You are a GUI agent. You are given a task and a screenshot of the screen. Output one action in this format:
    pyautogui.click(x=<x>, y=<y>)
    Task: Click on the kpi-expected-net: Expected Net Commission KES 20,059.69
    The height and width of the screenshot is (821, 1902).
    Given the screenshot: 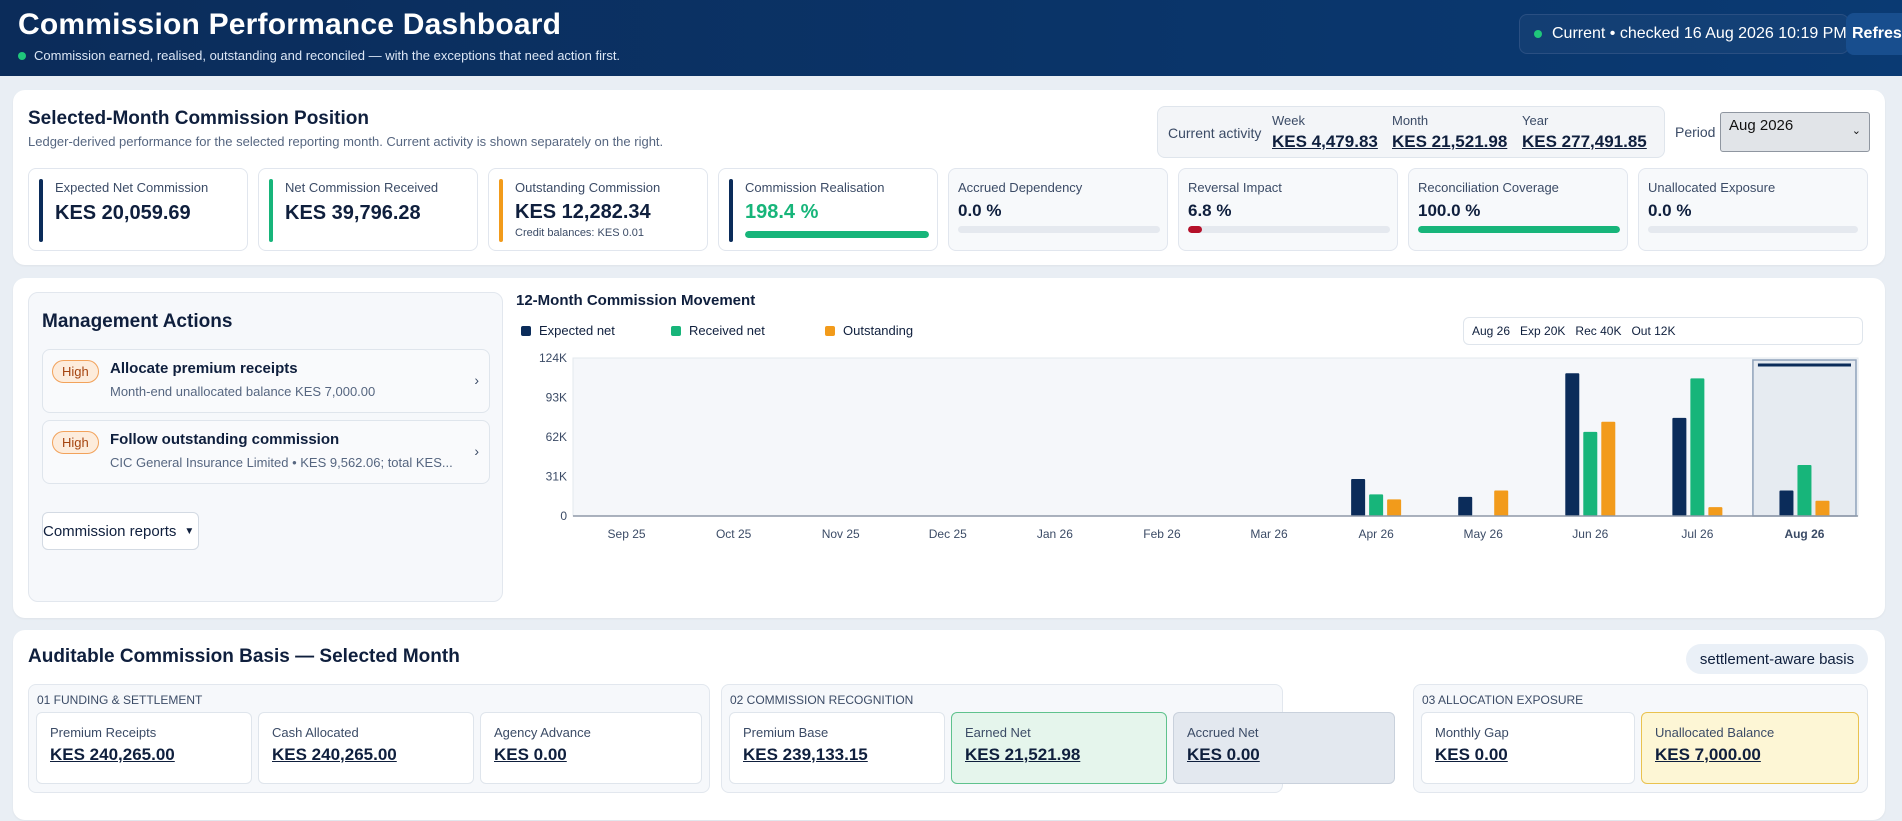 What is the action you would take?
    pyautogui.click(x=138, y=209)
    